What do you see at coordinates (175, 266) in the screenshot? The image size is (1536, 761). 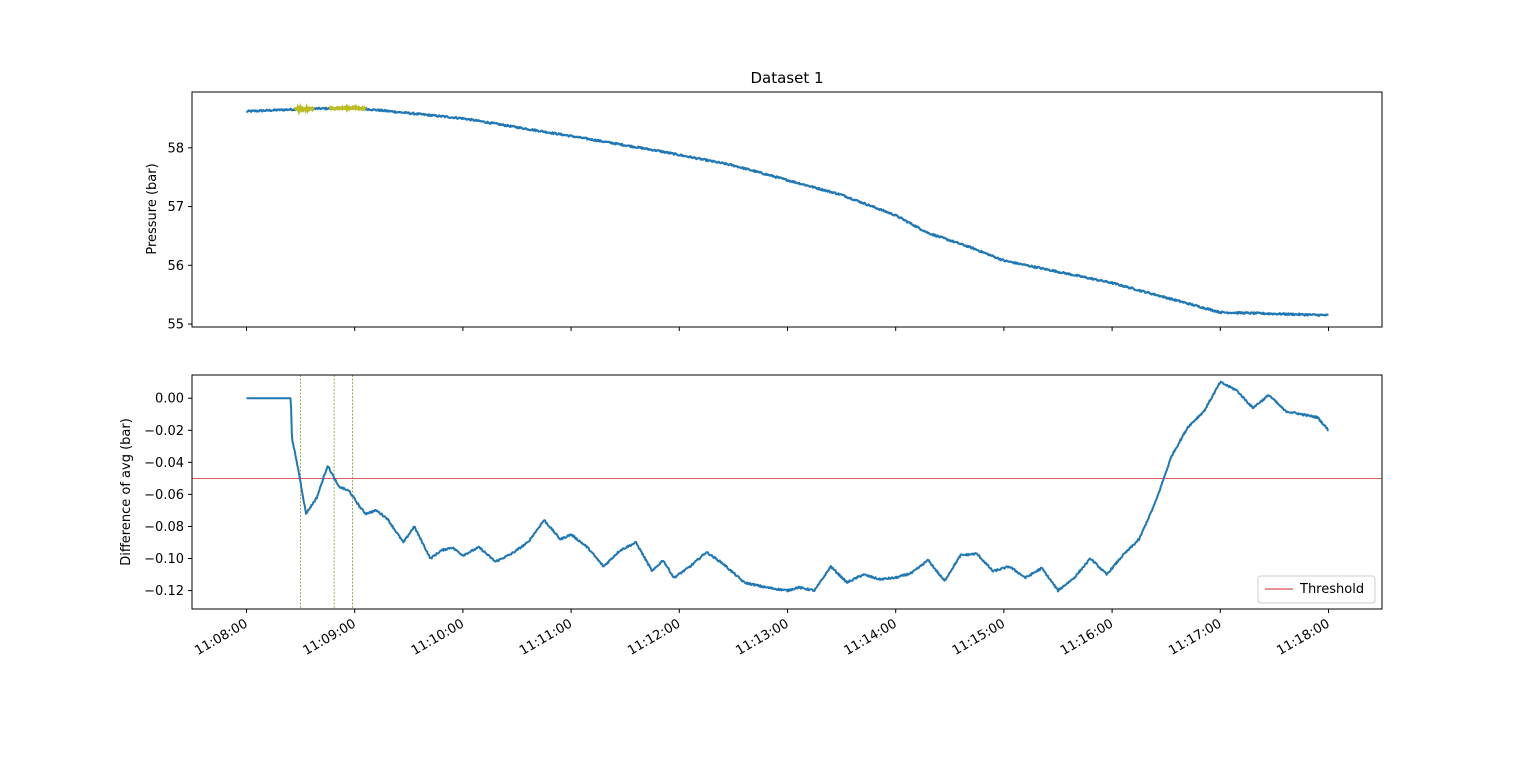 I see `pressure-y-tick-label: 56` at bounding box center [175, 266].